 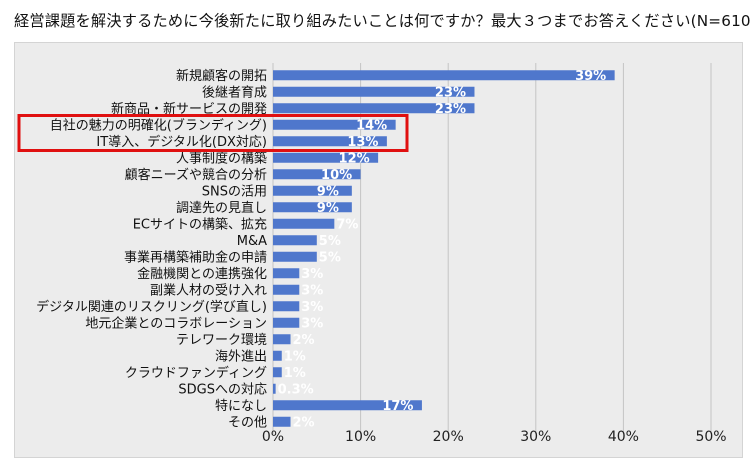 I want to click on x-tick-label: 30%, so click(x=535, y=437).